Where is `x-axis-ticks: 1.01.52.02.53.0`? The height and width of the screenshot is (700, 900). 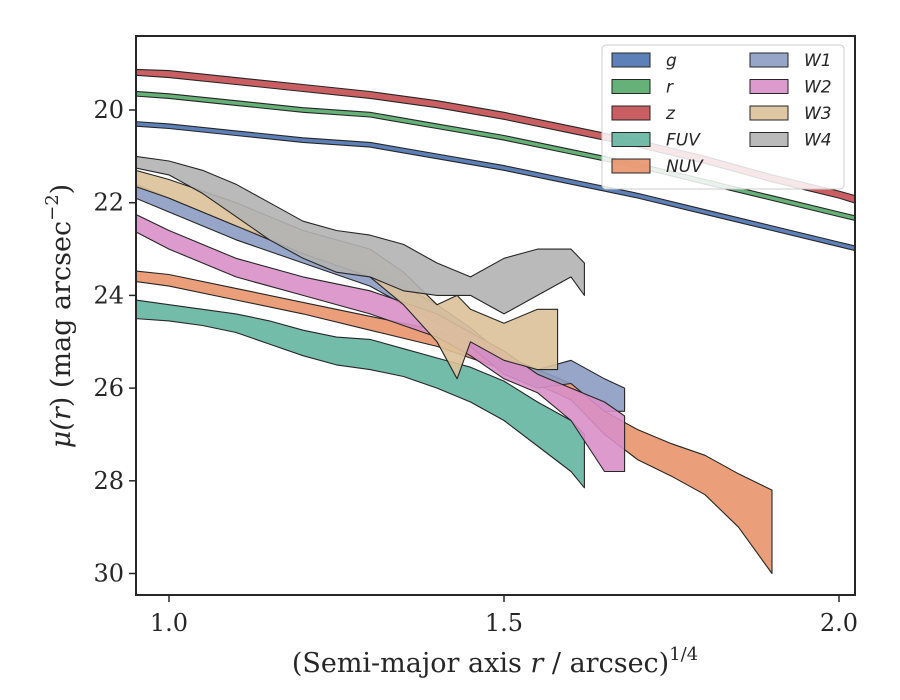 x-axis-ticks: 1.01.52.02.53.0 is located at coordinates (504, 616).